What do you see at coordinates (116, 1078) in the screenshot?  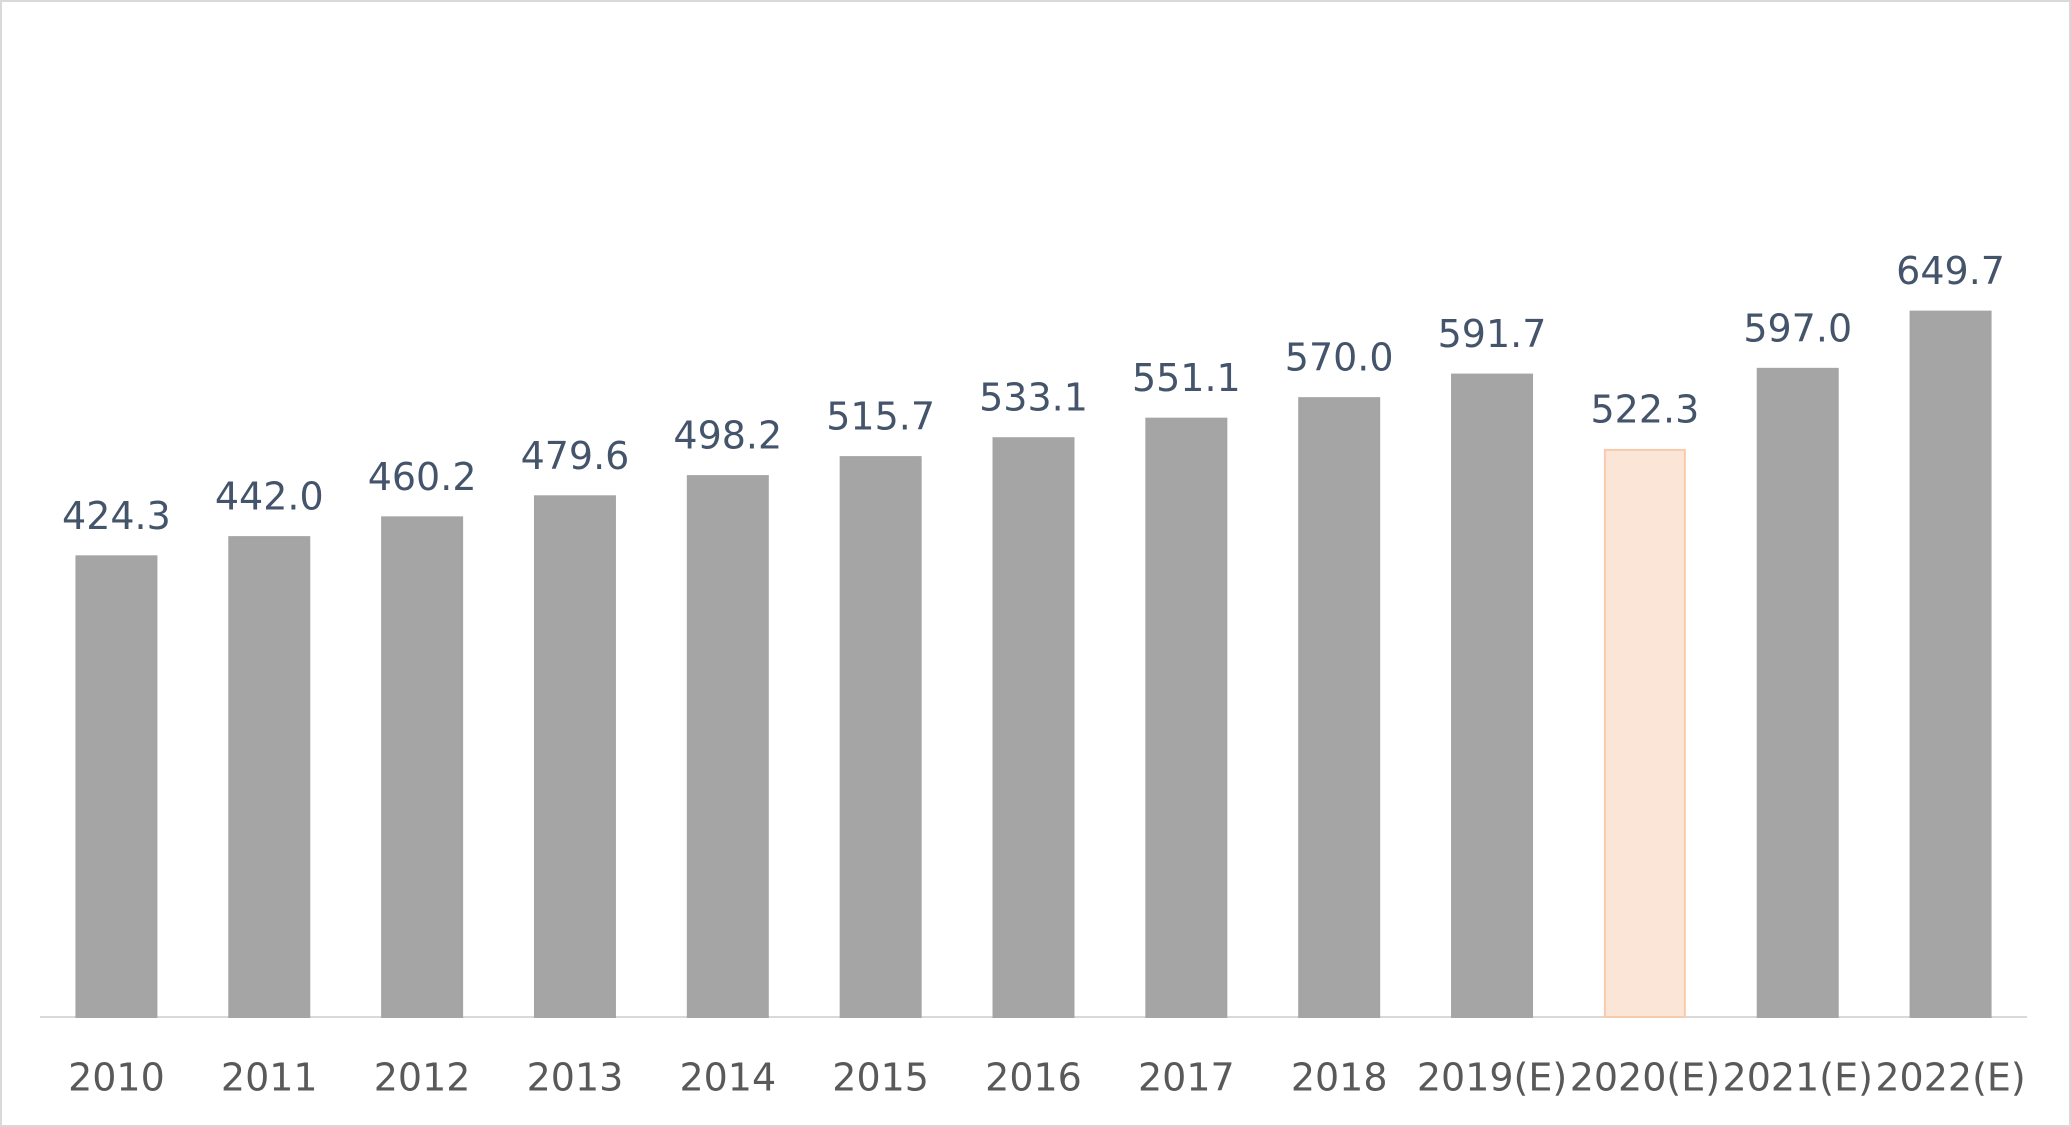 I see `x-tick-label: 2010` at bounding box center [116, 1078].